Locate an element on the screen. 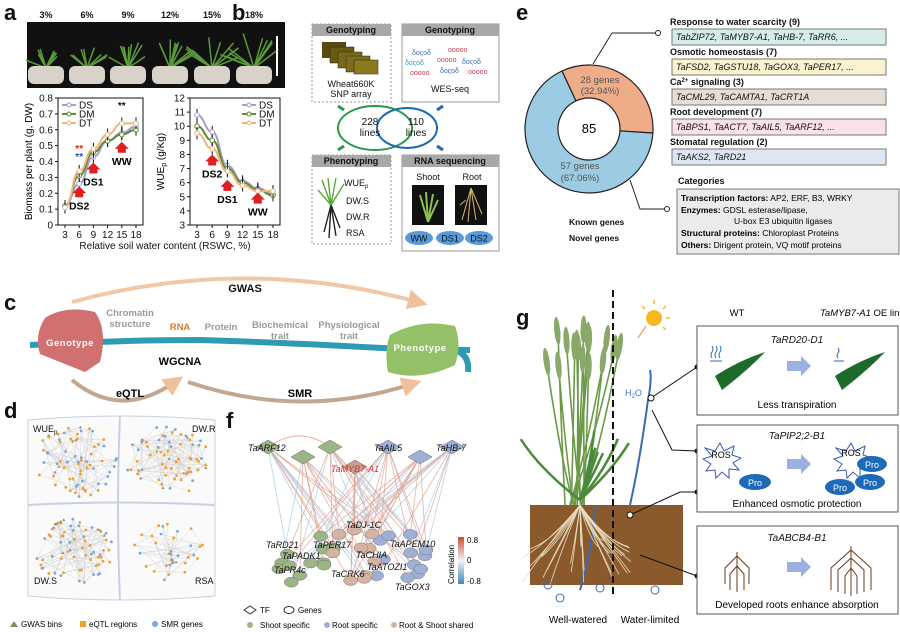 The height and width of the screenshot is (632, 900). significance-mark: ** is located at coordinates (122, 106).